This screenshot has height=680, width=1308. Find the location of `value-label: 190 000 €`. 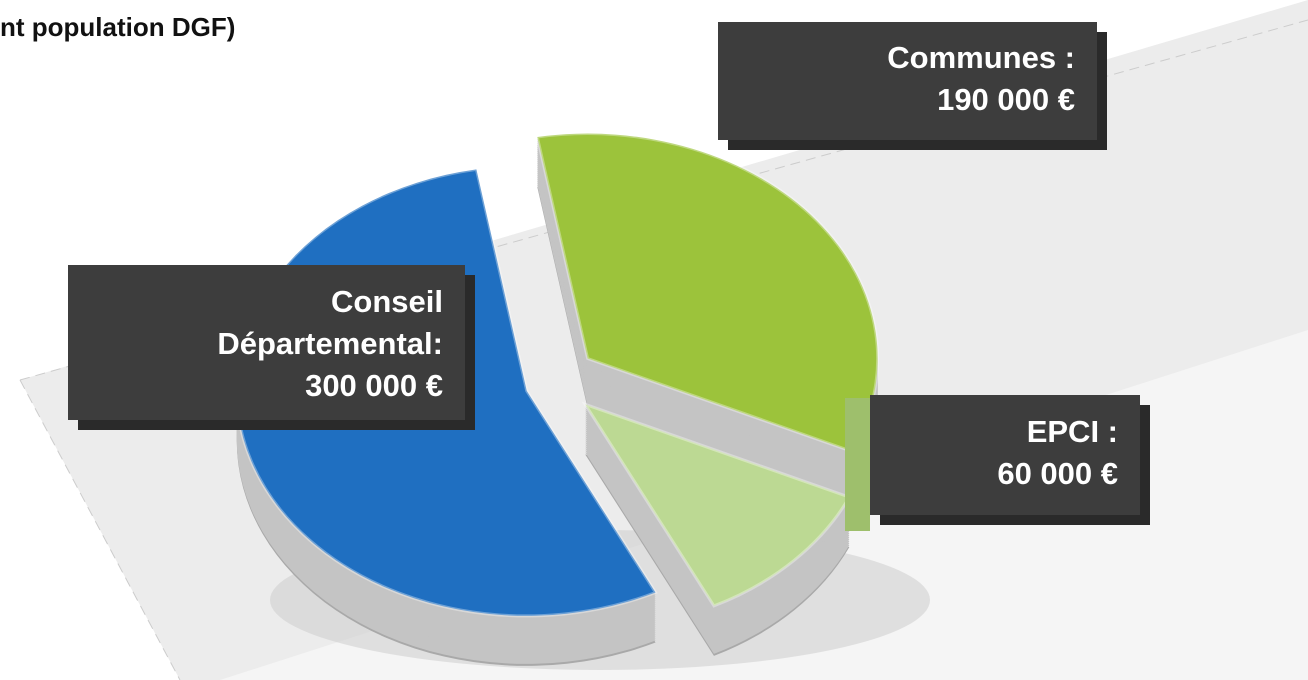

value-label: 190 000 € is located at coordinates (1006, 99).